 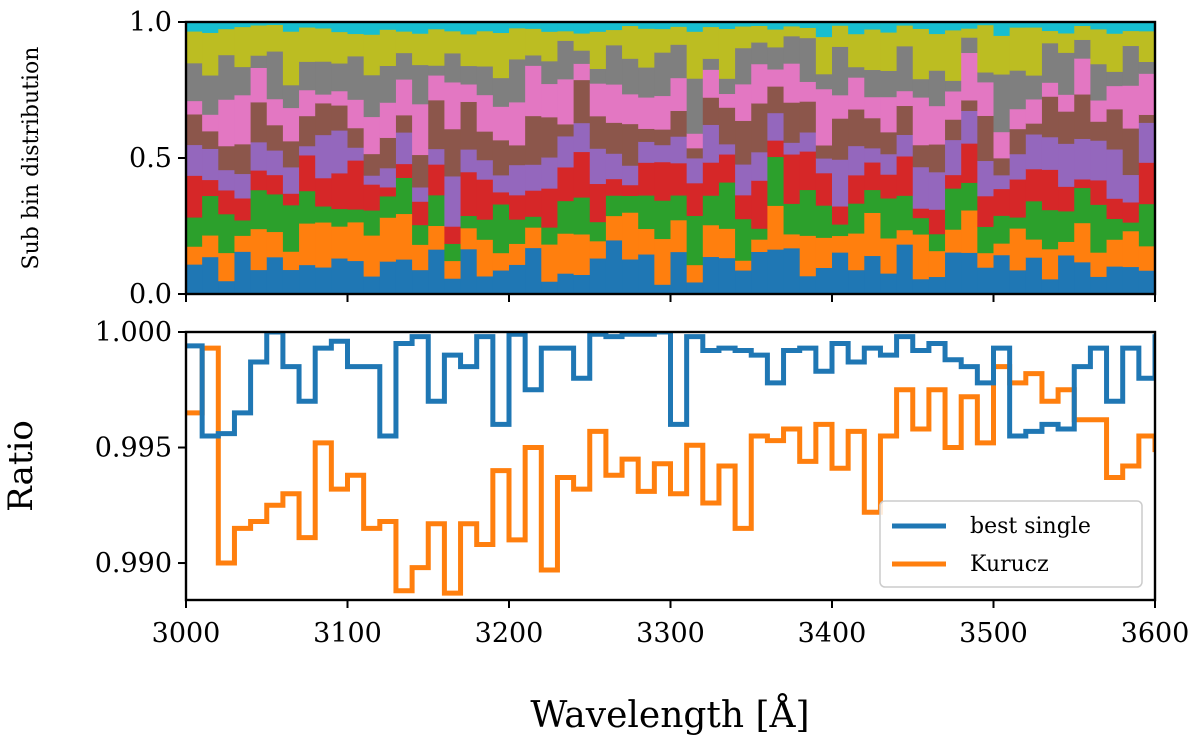 What do you see at coordinates (669, 715) in the screenshot?
I see `x-axis-label: Wavelength [Å]` at bounding box center [669, 715].